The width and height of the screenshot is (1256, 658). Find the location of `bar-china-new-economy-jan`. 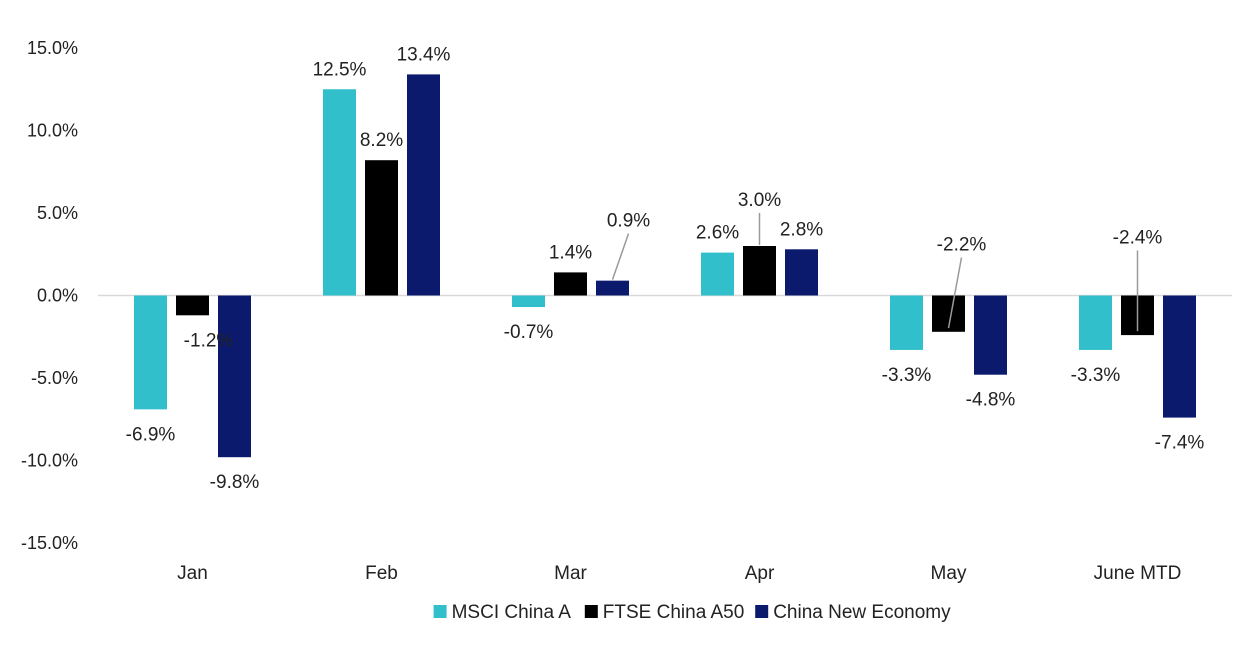

bar-china-new-economy-jan is located at coordinates (234, 376).